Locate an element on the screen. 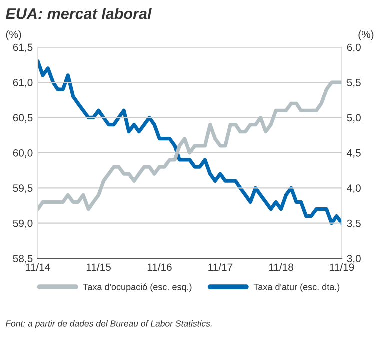 The height and width of the screenshot is (338, 380). y2-tick-label: 3,5 is located at coordinates (354, 224).